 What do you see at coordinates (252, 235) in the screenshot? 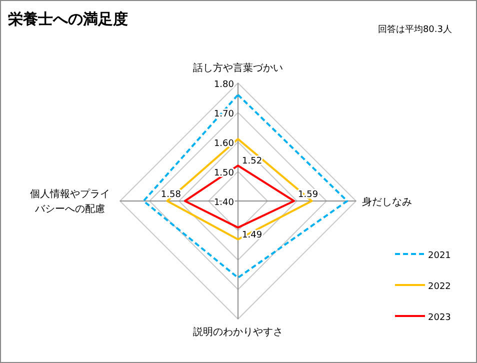
I see `data-label: 1.49` at bounding box center [252, 235].